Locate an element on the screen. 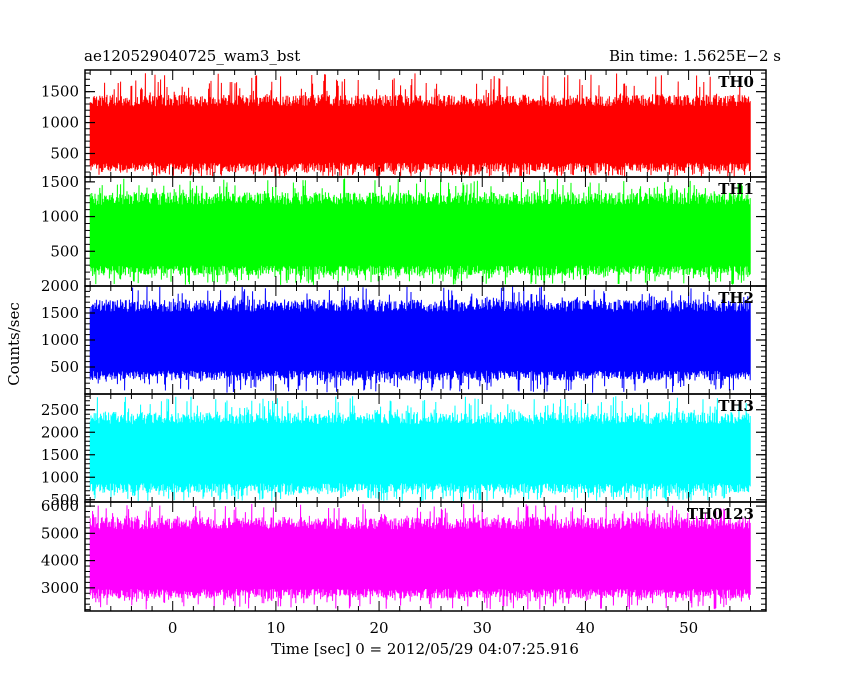 This screenshot has height=680, width=850. chart-title: ae120529040725_wam3_bst is located at coordinates (192, 56).